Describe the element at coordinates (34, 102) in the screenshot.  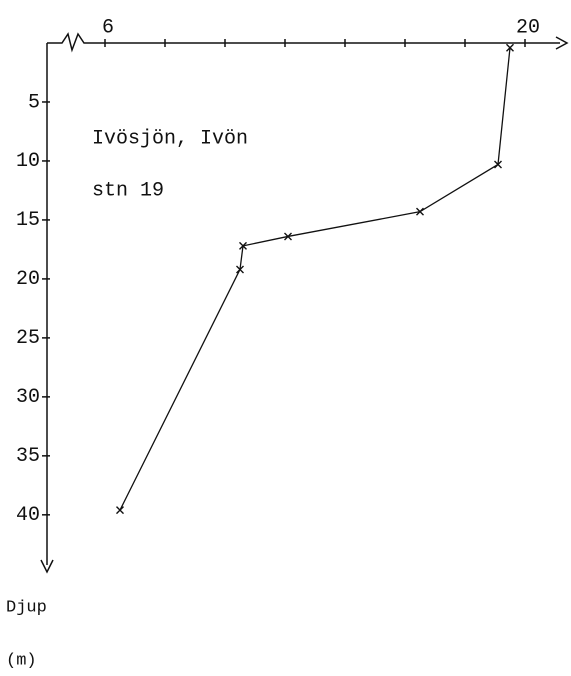
I see `y-tick-label: 5` at that location.